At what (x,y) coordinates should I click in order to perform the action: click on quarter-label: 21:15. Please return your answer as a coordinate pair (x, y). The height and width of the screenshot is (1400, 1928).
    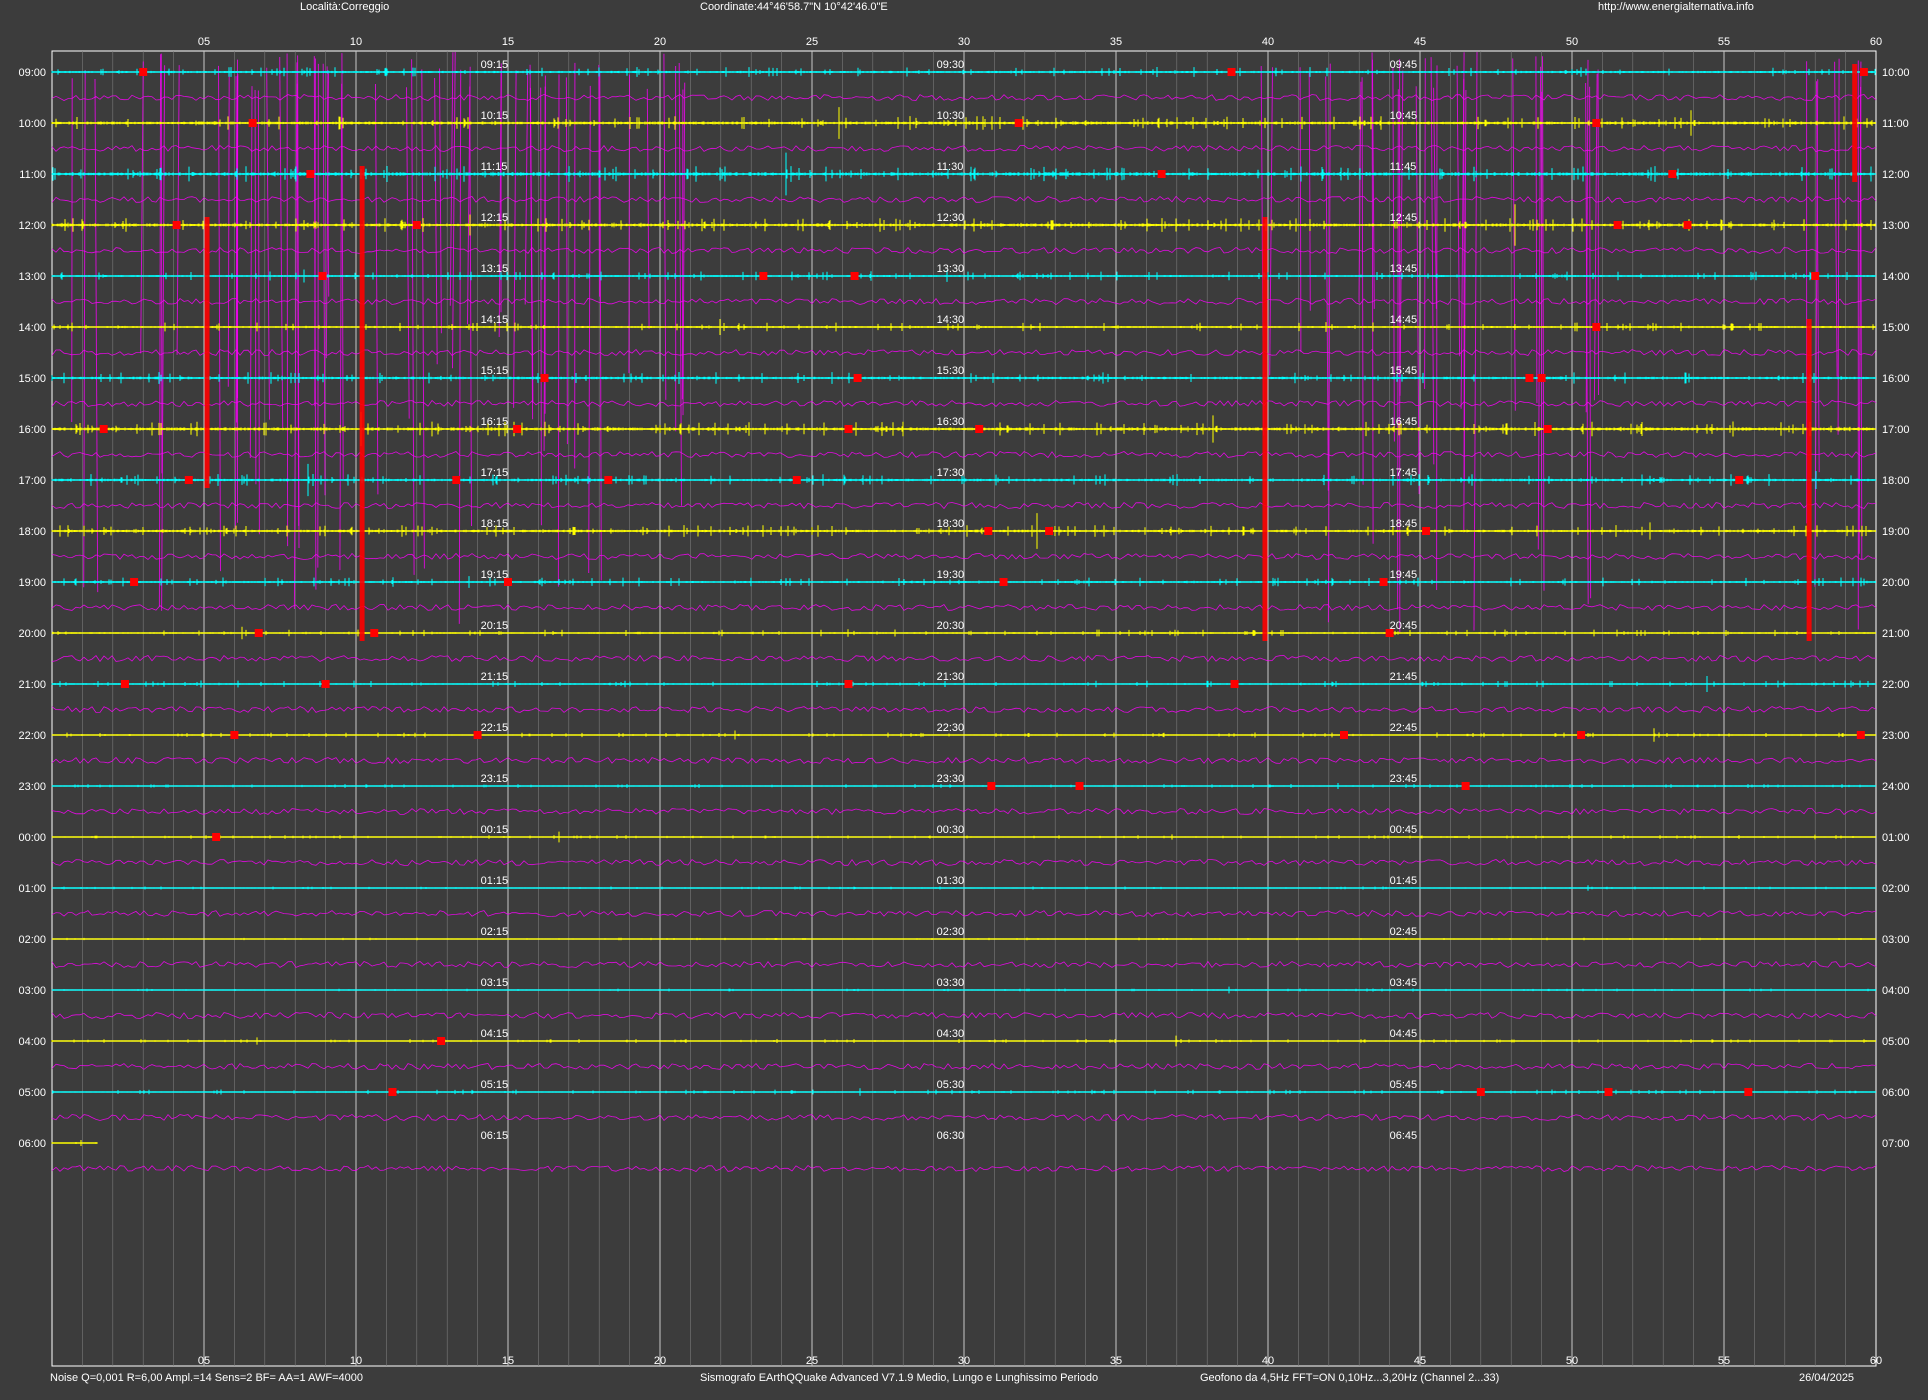
    Looking at the image, I should click on (495, 677).